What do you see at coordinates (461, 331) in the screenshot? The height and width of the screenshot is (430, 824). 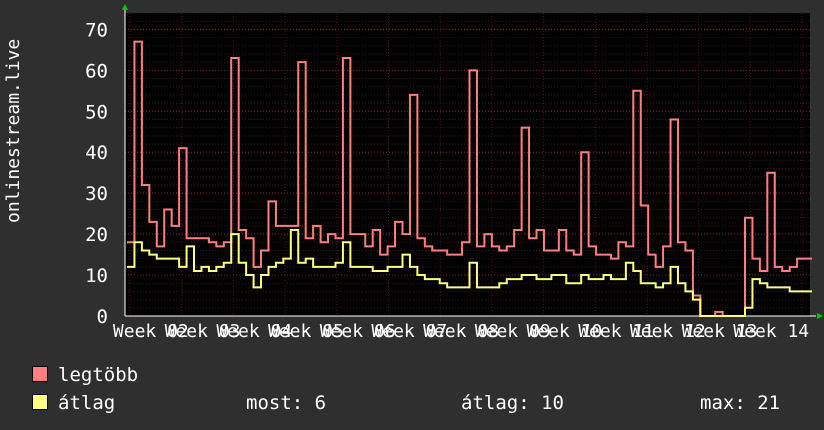 I see `x-tick-label: Week 08` at bounding box center [461, 331].